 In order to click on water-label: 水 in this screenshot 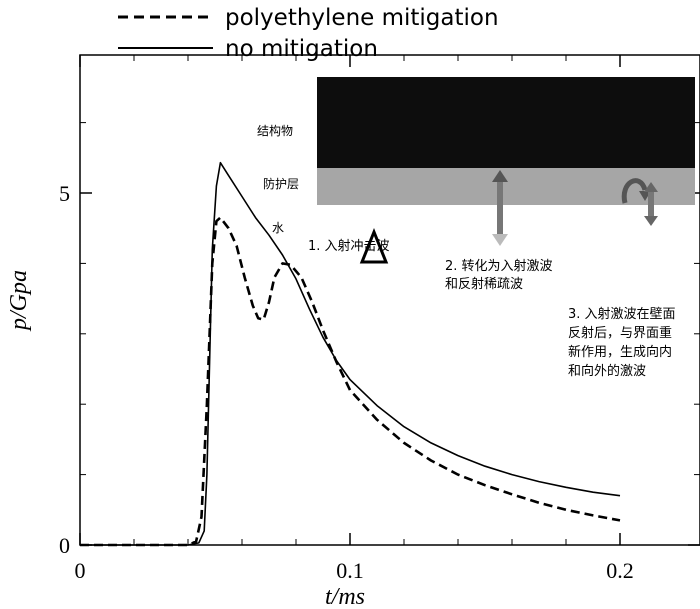, I will do `click(278, 228)`.